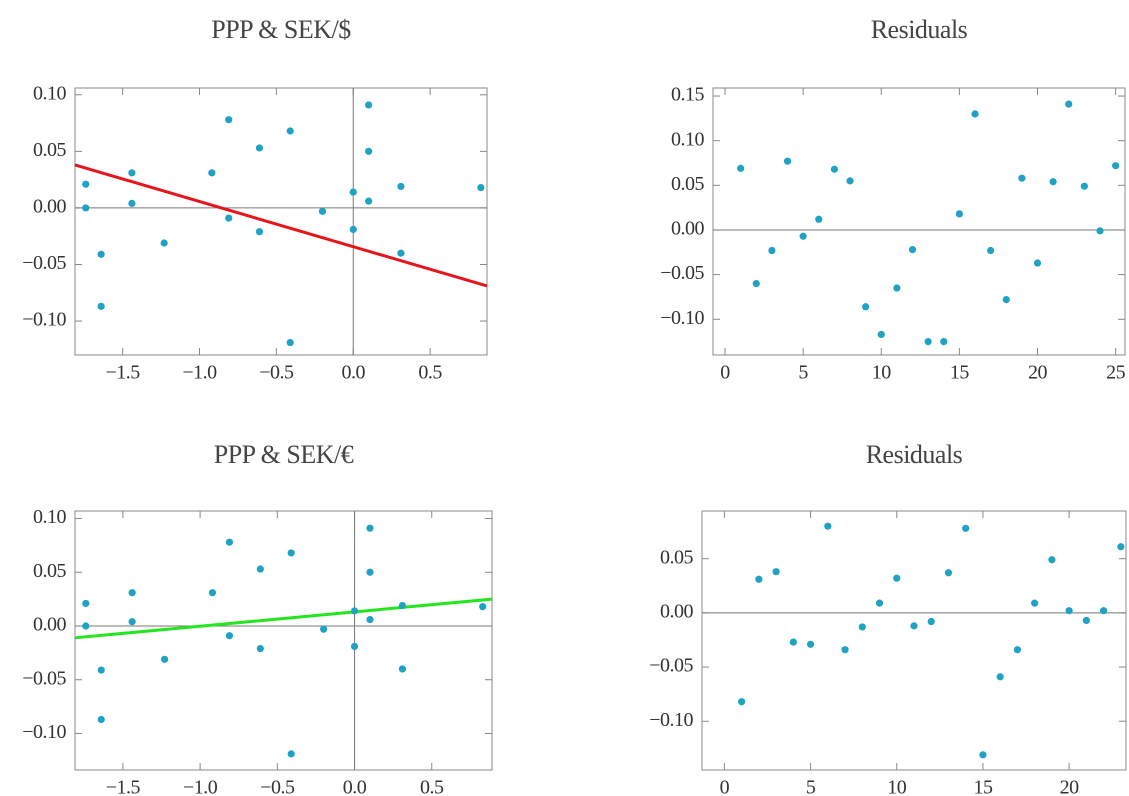 The image size is (1129, 796). What do you see at coordinates (284, 454) in the screenshot?
I see `chart-title: PPP & SEK/€` at bounding box center [284, 454].